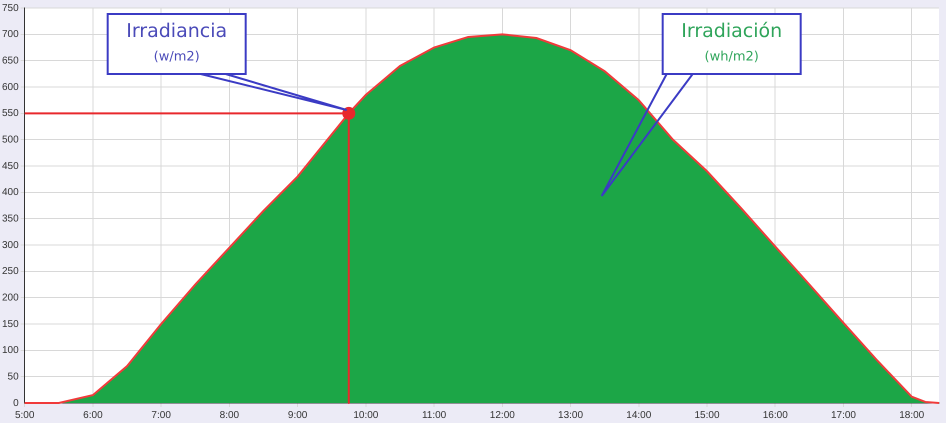 This screenshot has width=946, height=423. What do you see at coordinates (11, 218) in the screenshot?
I see `y-tick-label: 350` at bounding box center [11, 218].